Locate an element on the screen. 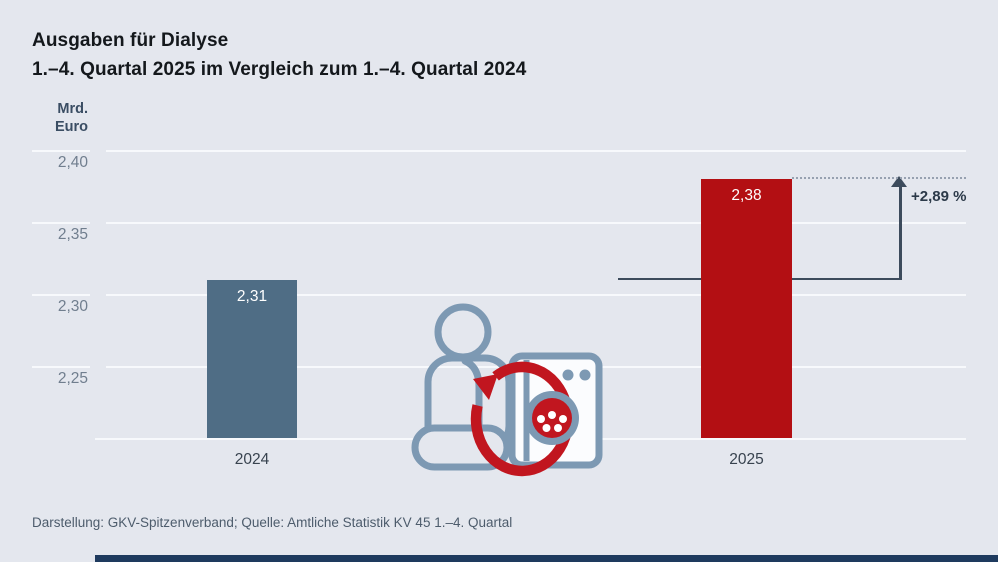 The image size is (998, 562). bar-2024-value-label: 2,31 is located at coordinates (252, 296).